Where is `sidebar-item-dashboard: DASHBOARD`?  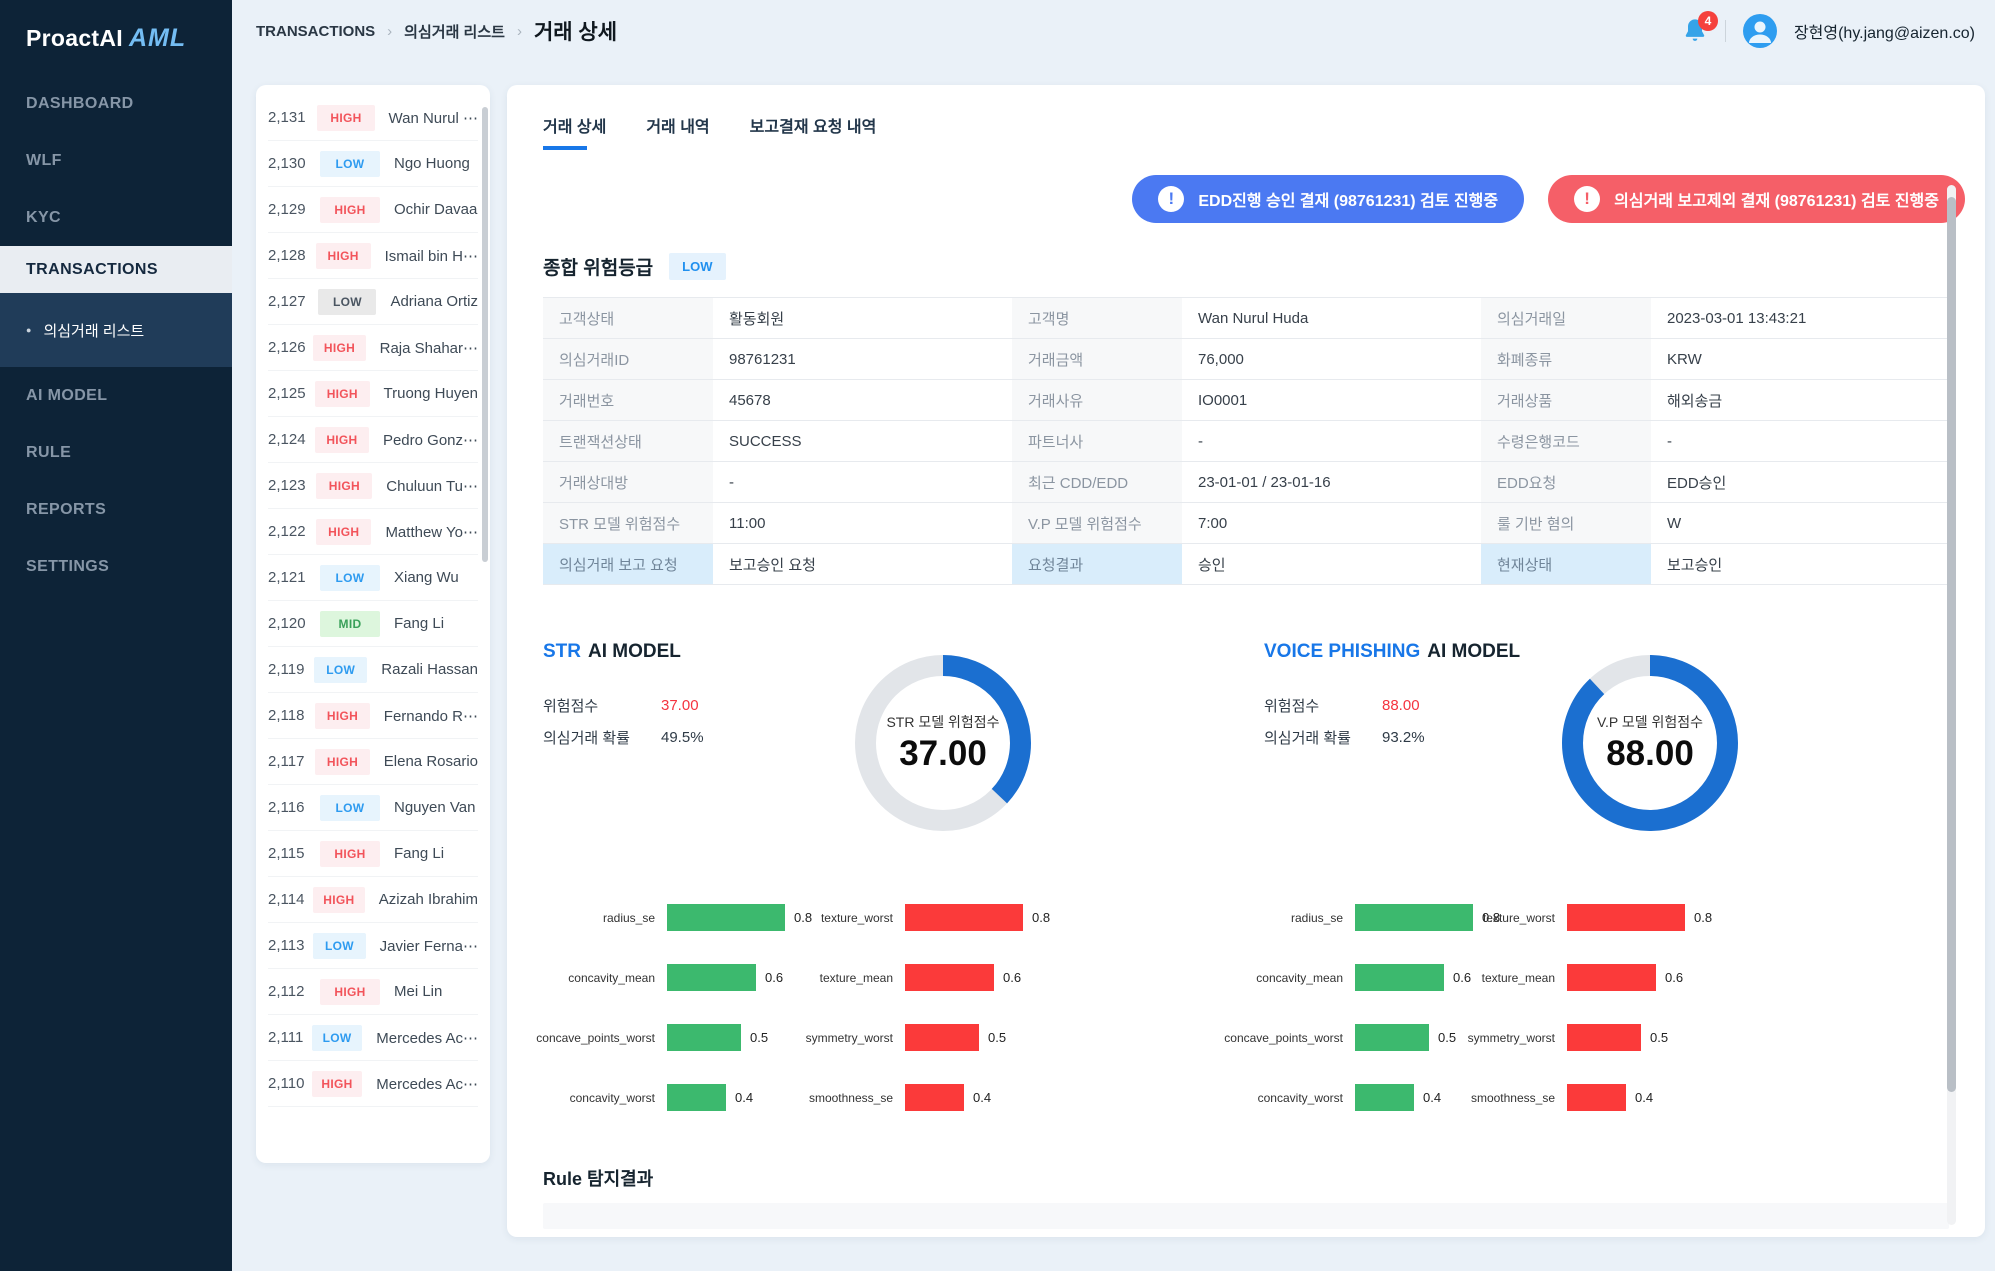 sidebar-item-dashboard: DASHBOARD is located at coordinates (80, 103).